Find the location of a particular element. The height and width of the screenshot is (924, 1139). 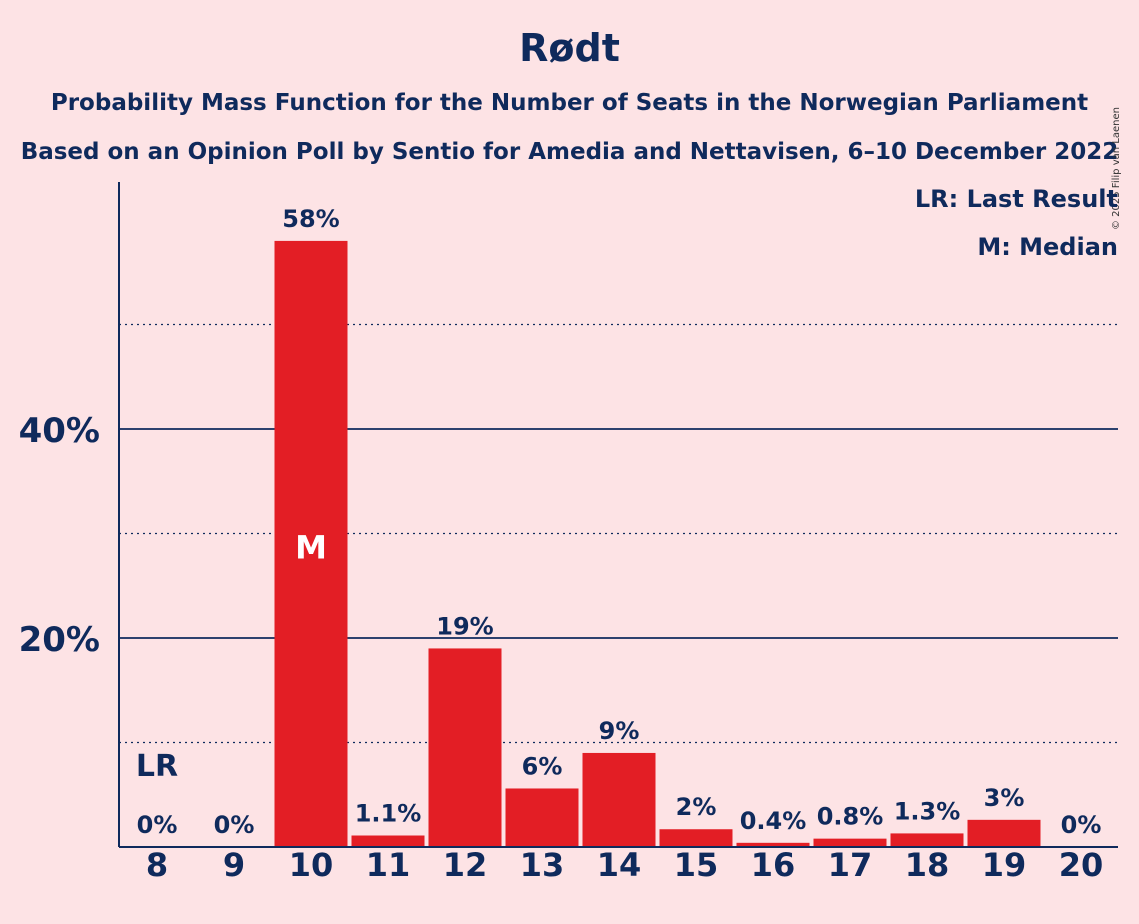

x-tick-label: 14 is located at coordinates (619, 865).